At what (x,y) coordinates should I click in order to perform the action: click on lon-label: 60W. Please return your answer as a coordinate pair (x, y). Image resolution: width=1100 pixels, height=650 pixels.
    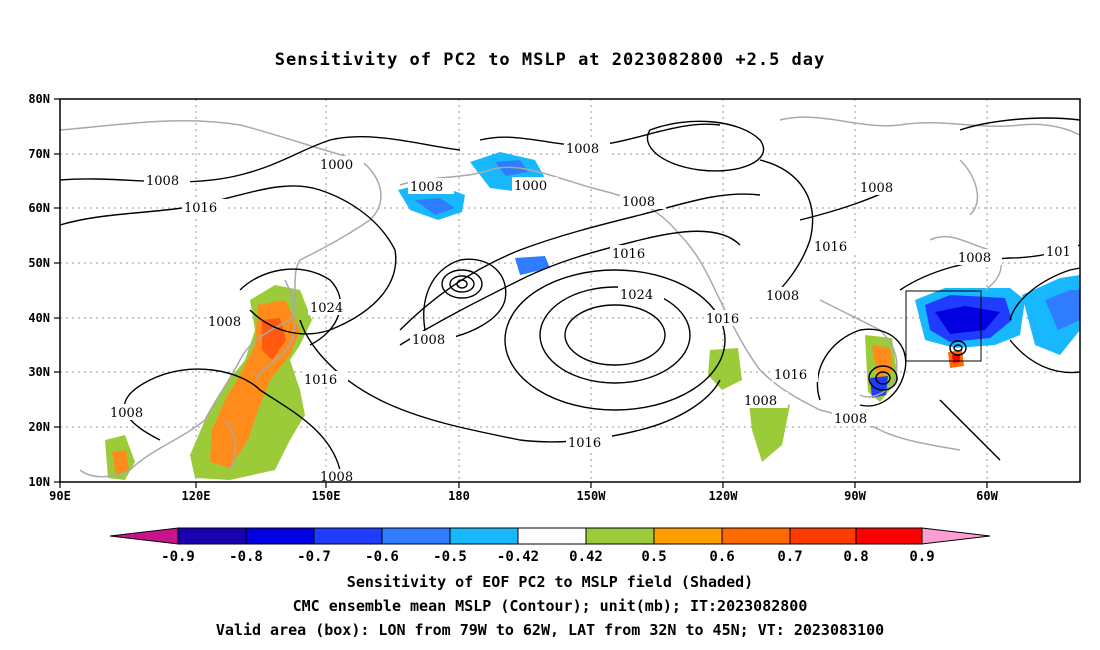
    Looking at the image, I should click on (987, 496).